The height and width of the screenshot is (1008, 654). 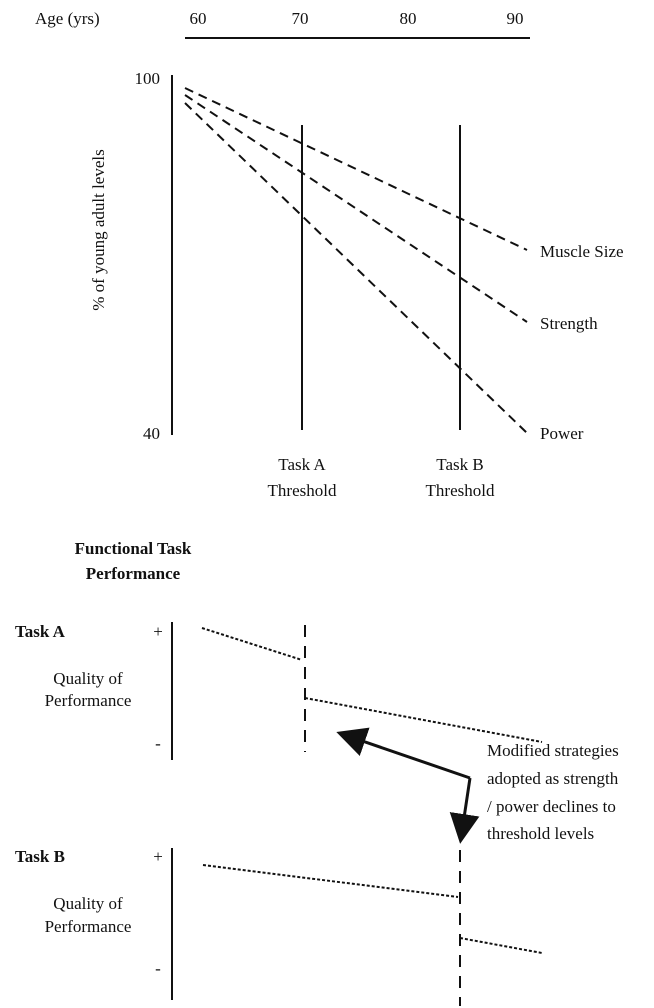 What do you see at coordinates (151, 433) in the screenshot?
I see `y-bottom: 40` at bounding box center [151, 433].